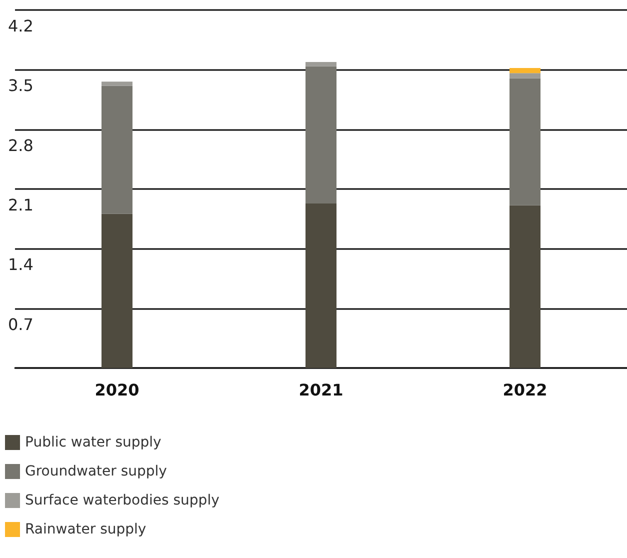  Describe the element at coordinates (117, 390) in the screenshot. I see `x-tick-label: 2020` at that location.